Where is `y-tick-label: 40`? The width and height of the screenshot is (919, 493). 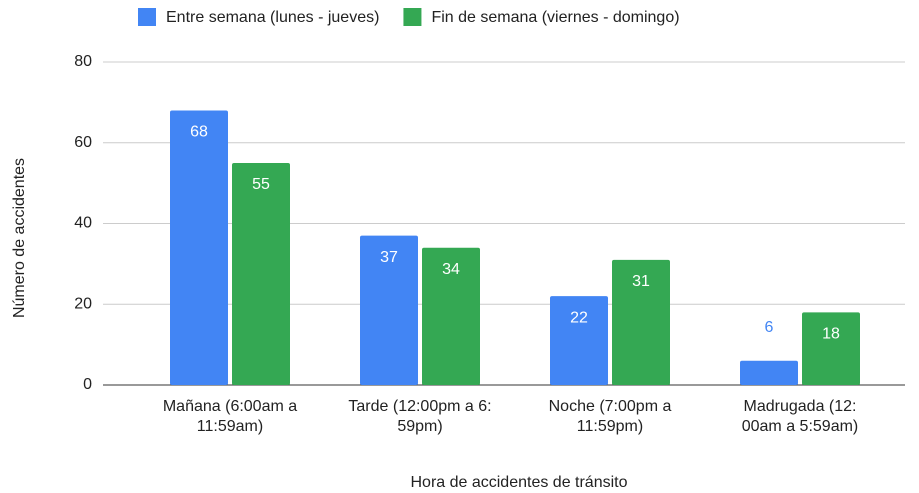
y-tick-label: 40 is located at coordinates (83, 223).